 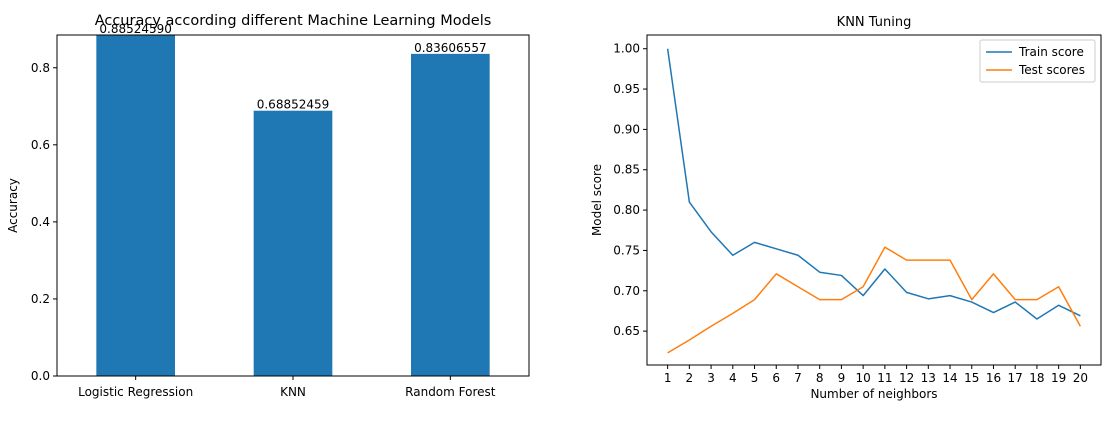 I want to click on bar-chart-x-ticks: Logistic Regression KNN Random Forest, so click(x=287, y=387).